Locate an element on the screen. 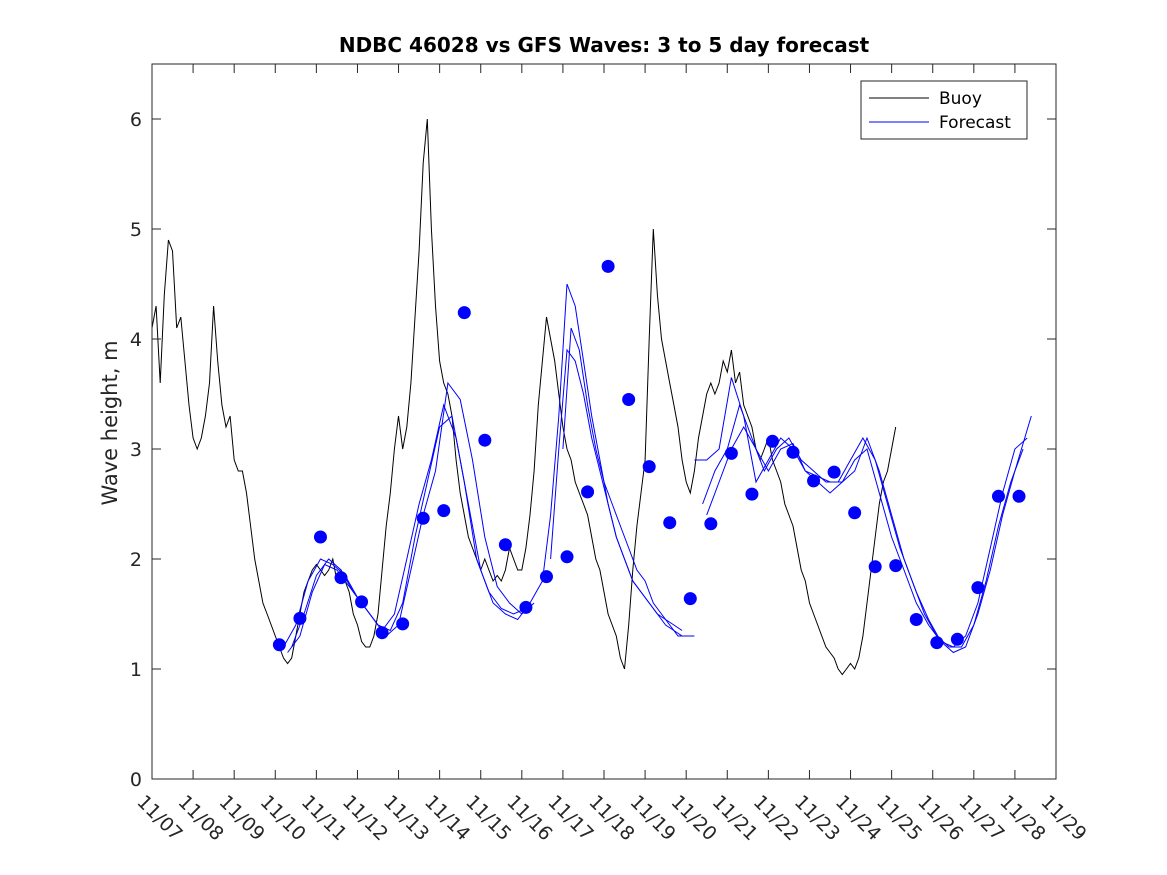 The image size is (1167, 875). x-tick-label: 11/22 is located at coordinates (776, 818).